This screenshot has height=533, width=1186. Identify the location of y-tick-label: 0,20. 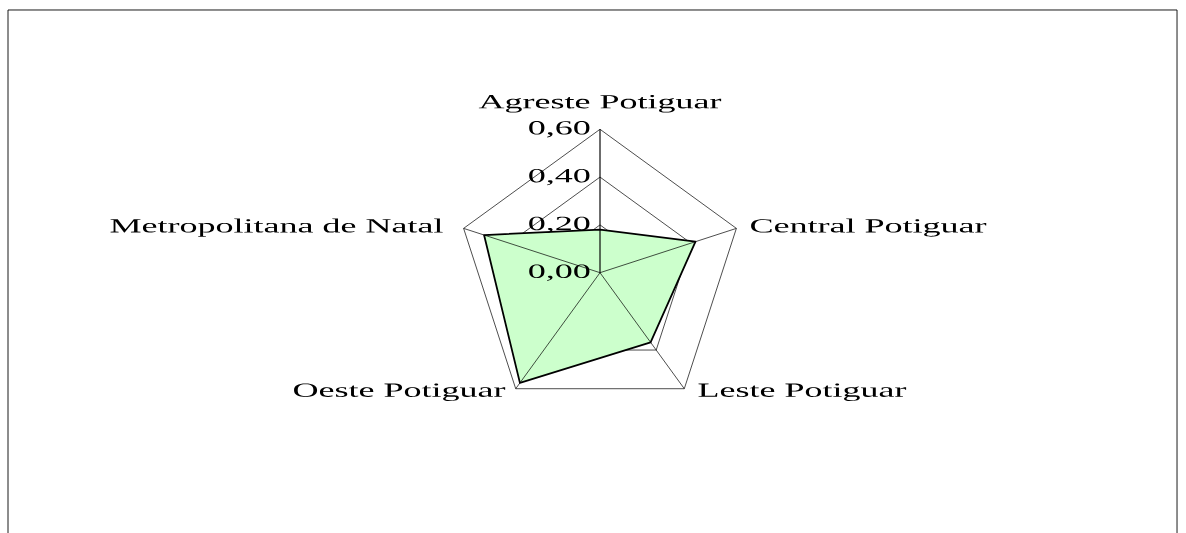
(559, 225).